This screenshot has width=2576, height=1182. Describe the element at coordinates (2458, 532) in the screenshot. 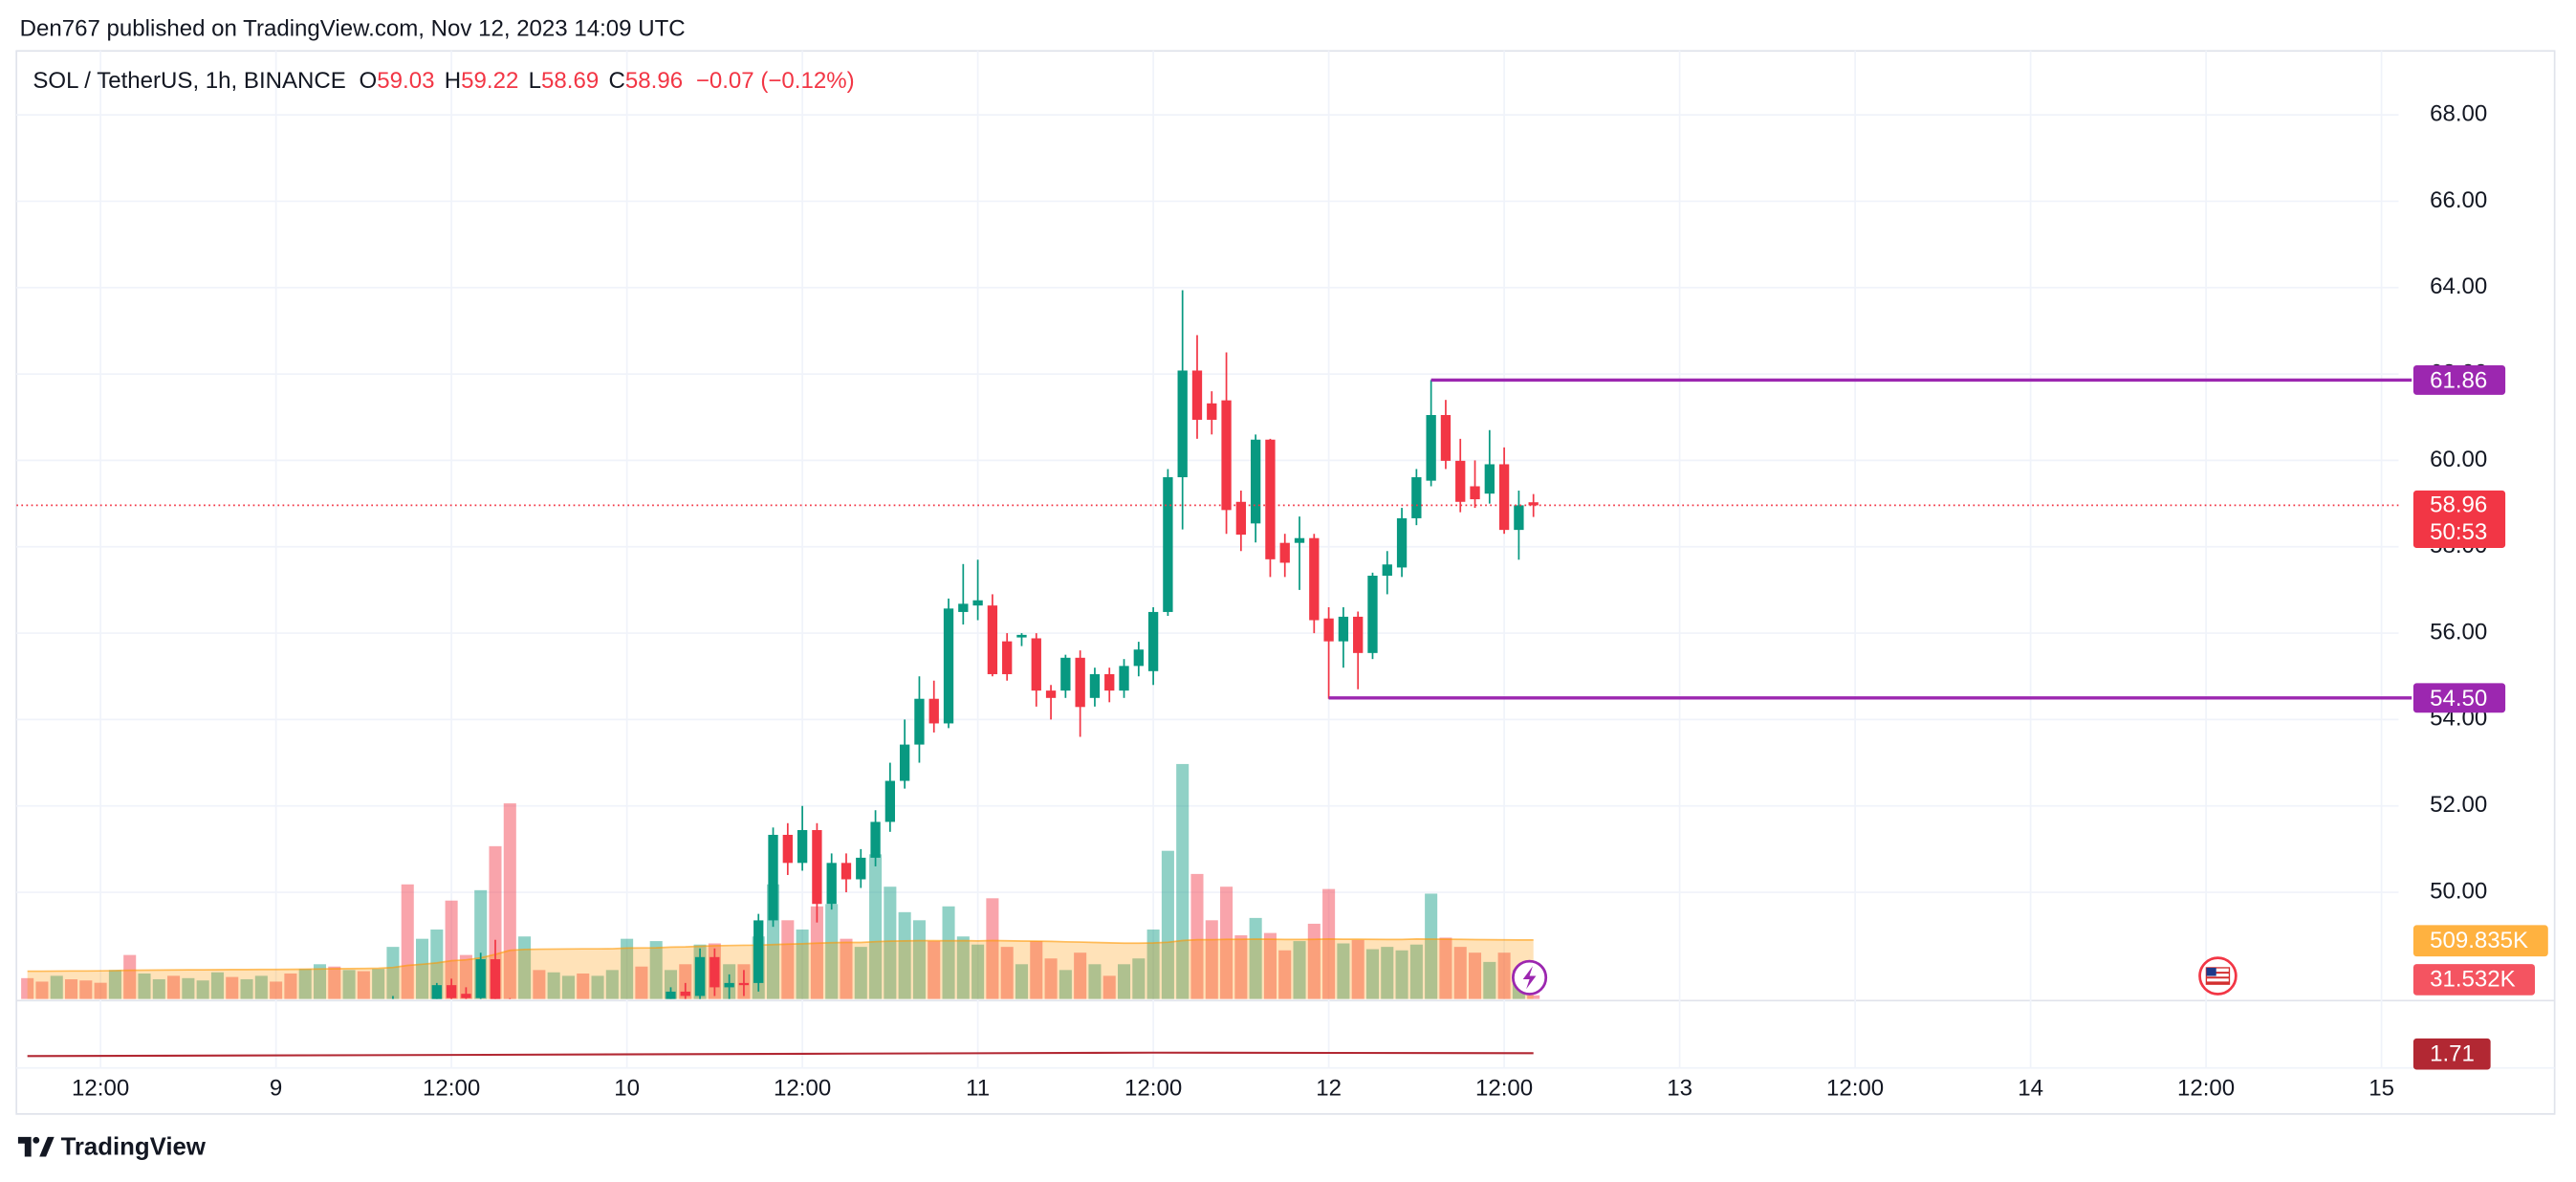

I see `countdown: 50:53` at that location.